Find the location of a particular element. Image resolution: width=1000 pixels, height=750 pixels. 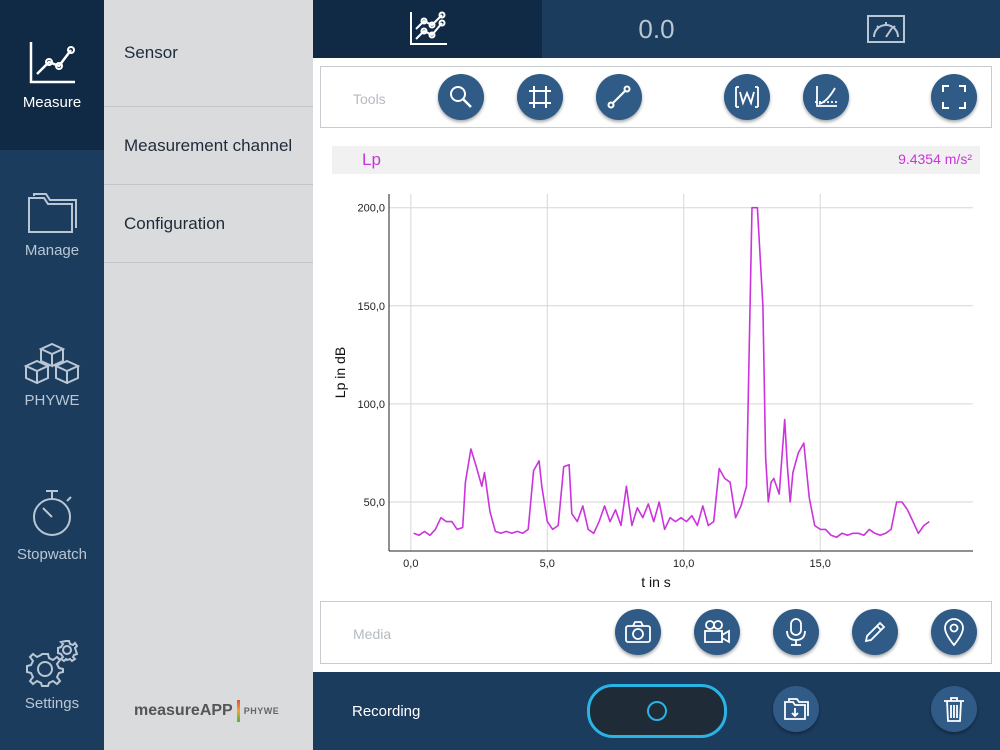

tab-gauge is located at coordinates (885, 29).